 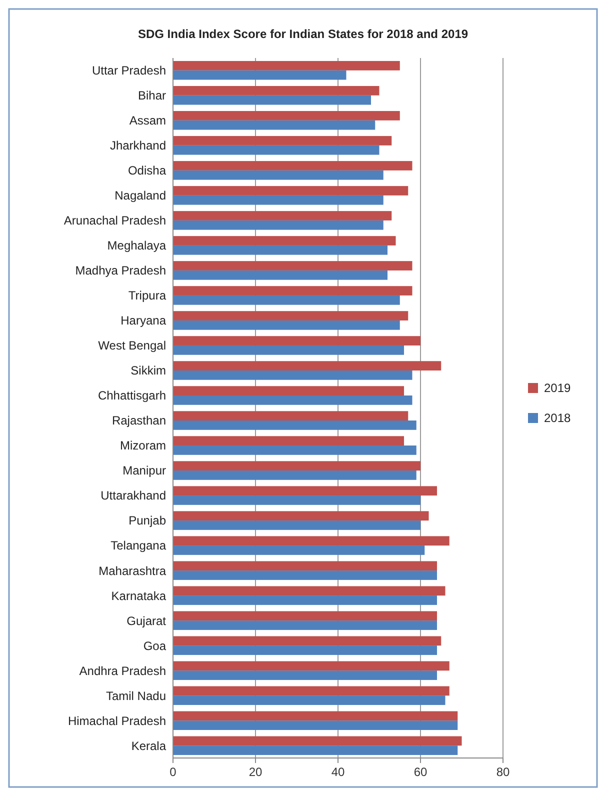 What do you see at coordinates (143, 321) in the screenshot?
I see `y-tick-label: Haryana` at bounding box center [143, 321].